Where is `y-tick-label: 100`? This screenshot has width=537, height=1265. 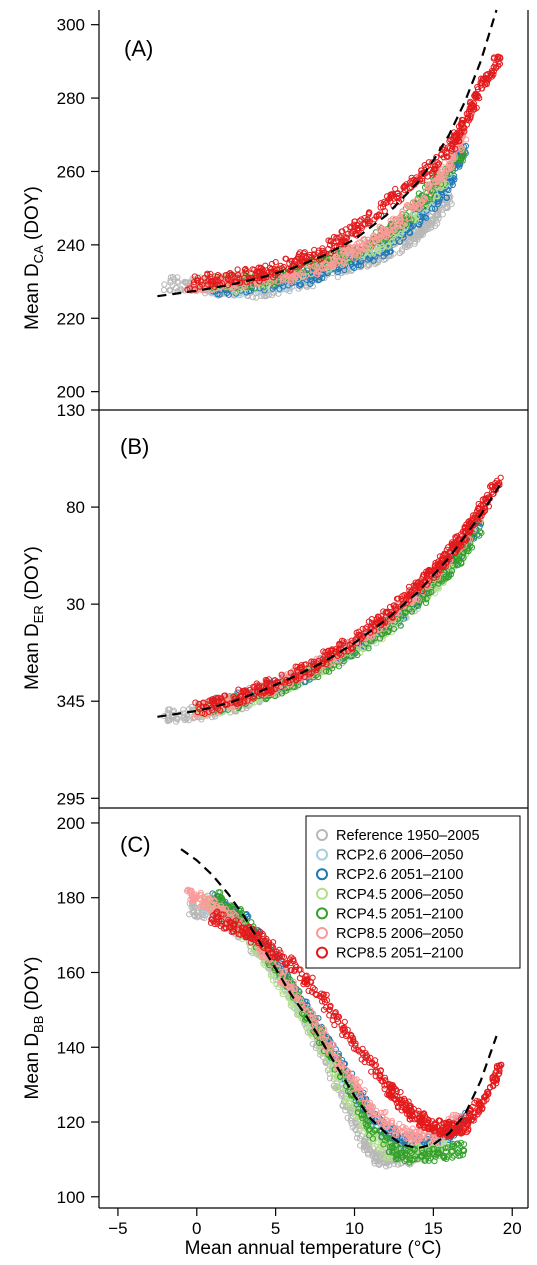
y-tick-label: 100 is located at coordinates (71, 1197).